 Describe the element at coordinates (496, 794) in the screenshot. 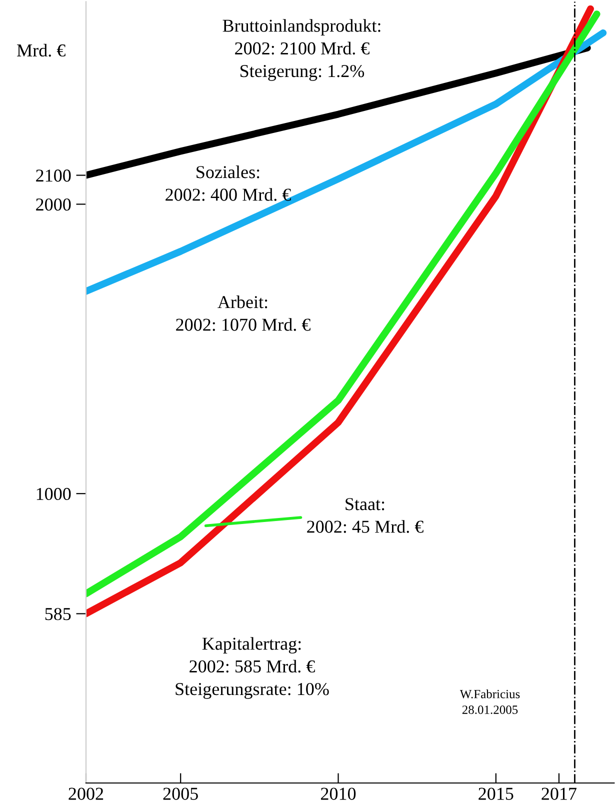

I see `x-tick-label: 2015` at that location.